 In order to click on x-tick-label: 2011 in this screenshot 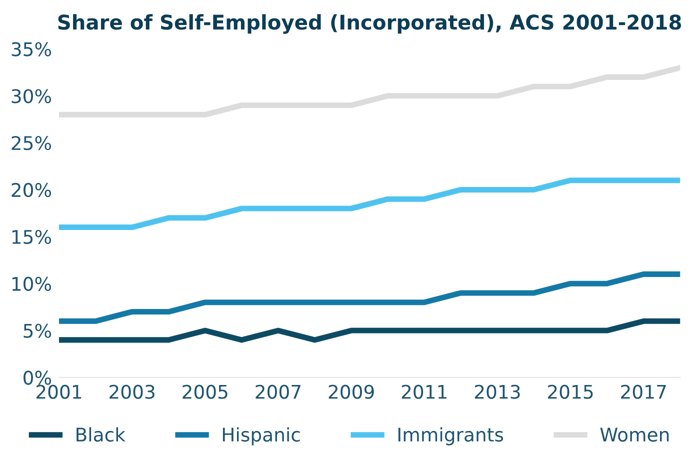, I will do `click(424, 391)`.